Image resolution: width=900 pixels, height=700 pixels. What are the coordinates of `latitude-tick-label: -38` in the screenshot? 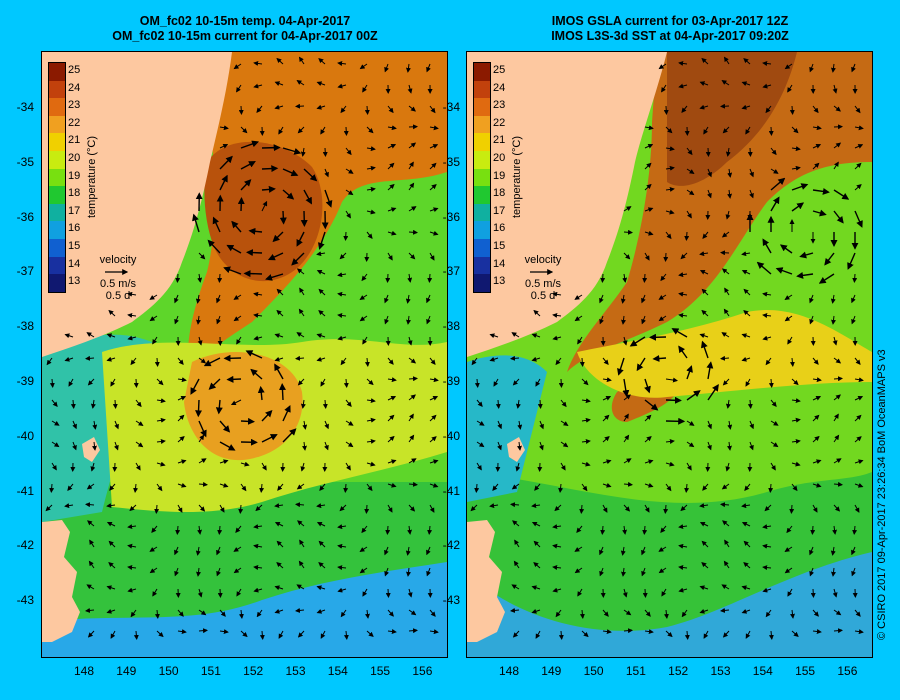 It's located at (25, 326).